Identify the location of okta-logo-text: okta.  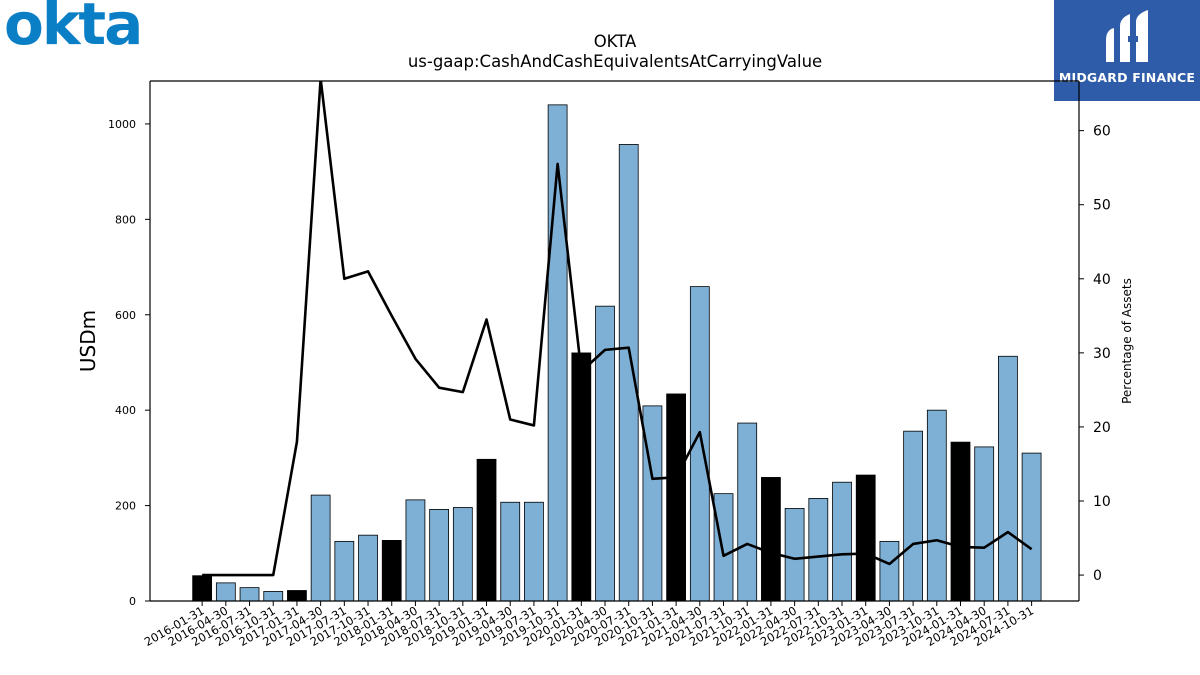
(73, 29).